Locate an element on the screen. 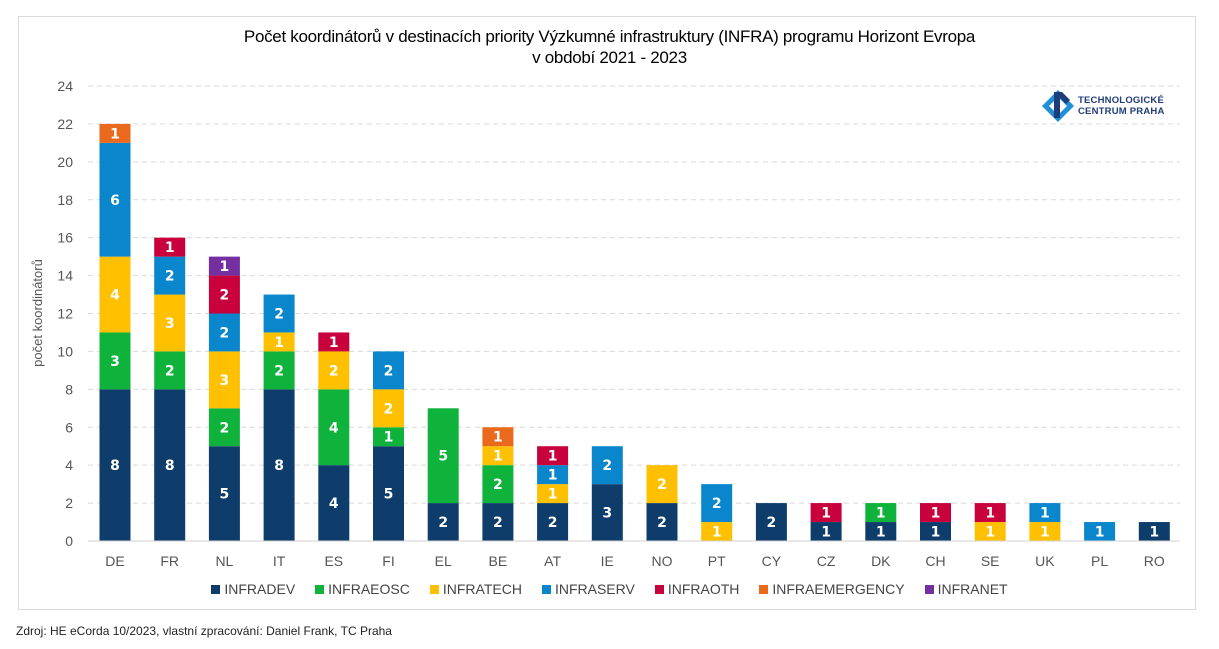  x-tick-label: EL is located at coordinates (443, 561).